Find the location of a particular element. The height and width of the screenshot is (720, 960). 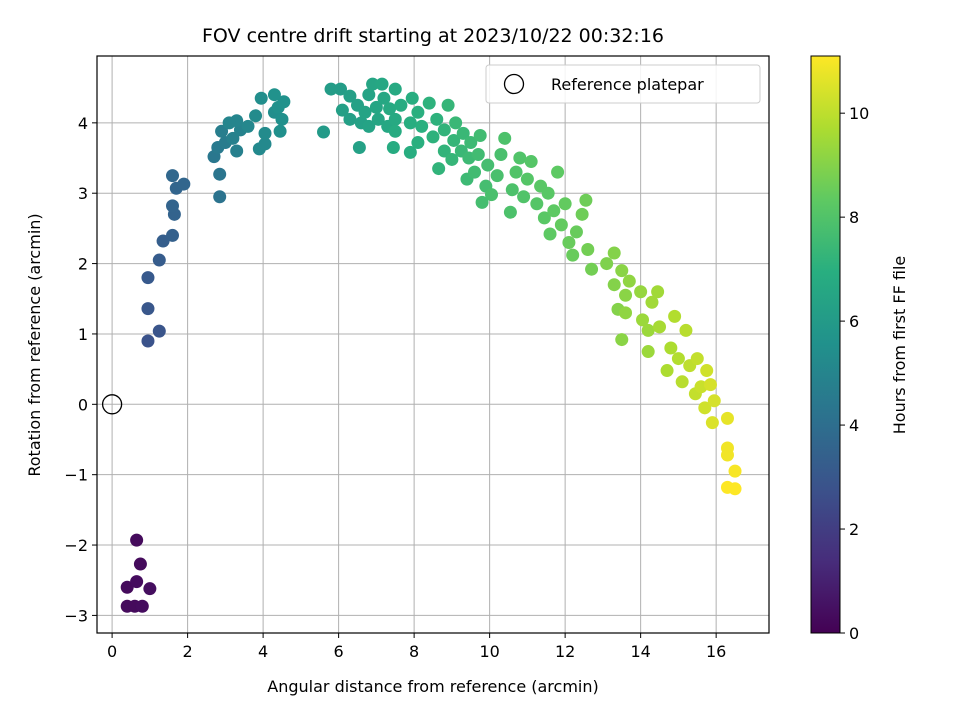

x-axis-label: Angular distance from reference (arcmin) is located at coordinates (432, 686).